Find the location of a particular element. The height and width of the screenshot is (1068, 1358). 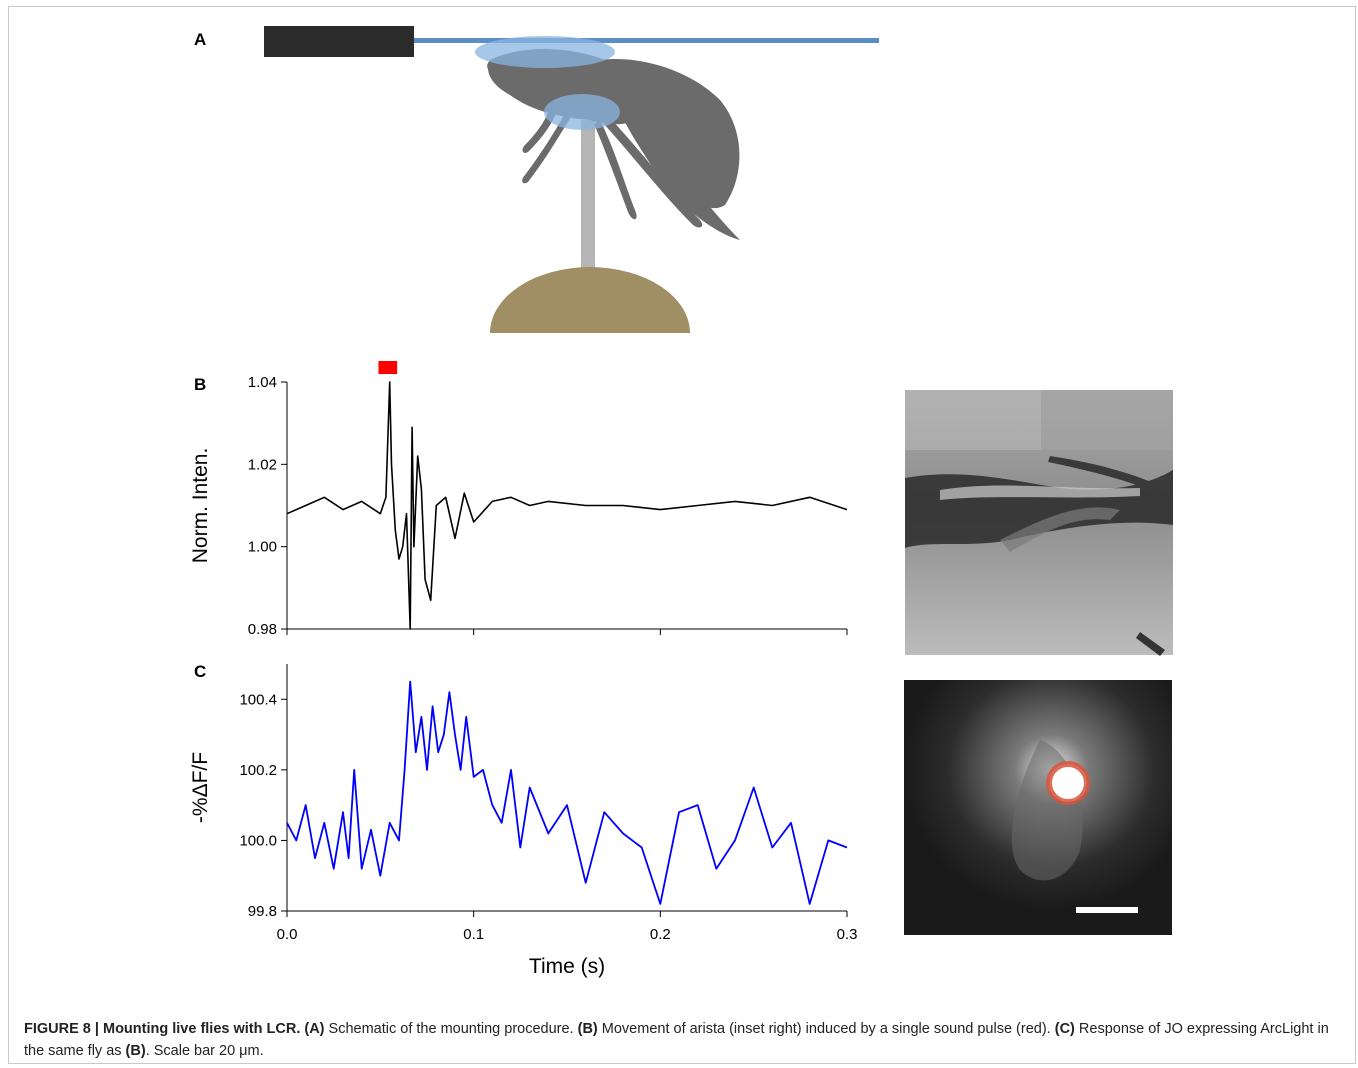

caption-b-ref: (B) is located at coordinates (587, 1029).